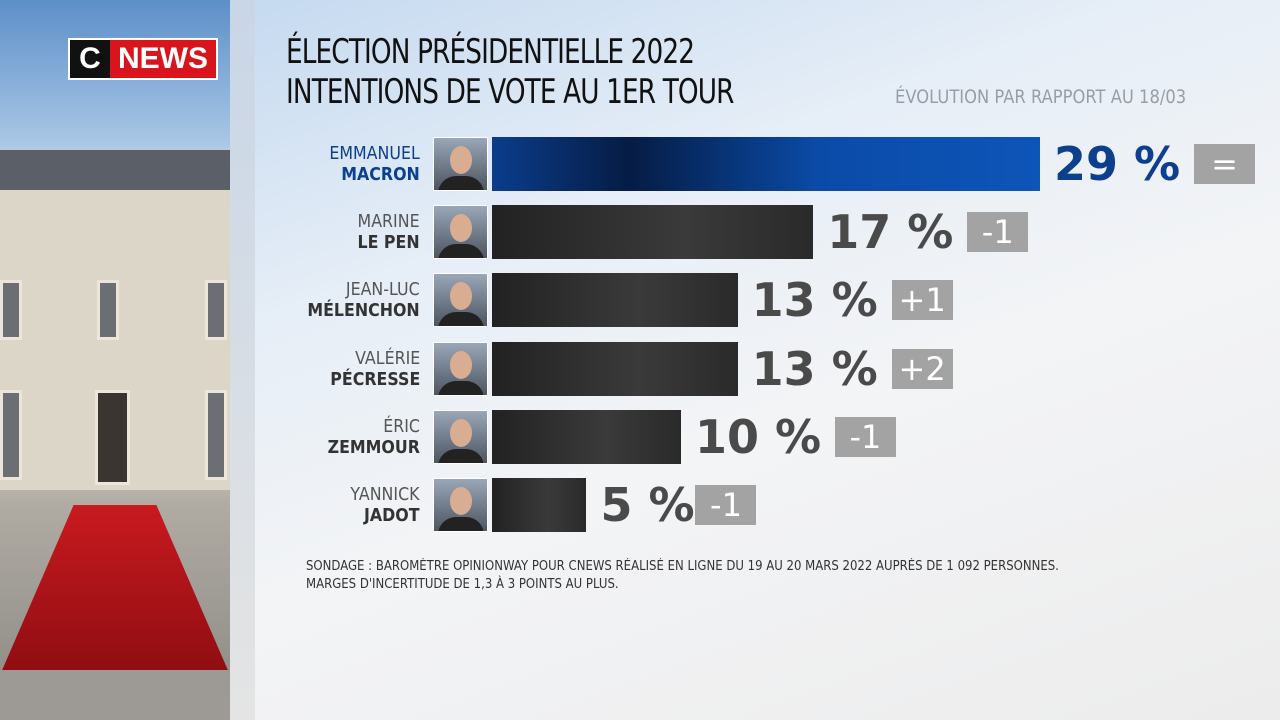 Image resolution: width=1280 pixels, height=720 pixels. Describe the element at coordinates (374, 164) in the screenshot. I see `candidate-name: EMMANUEL MACRON` at that location.